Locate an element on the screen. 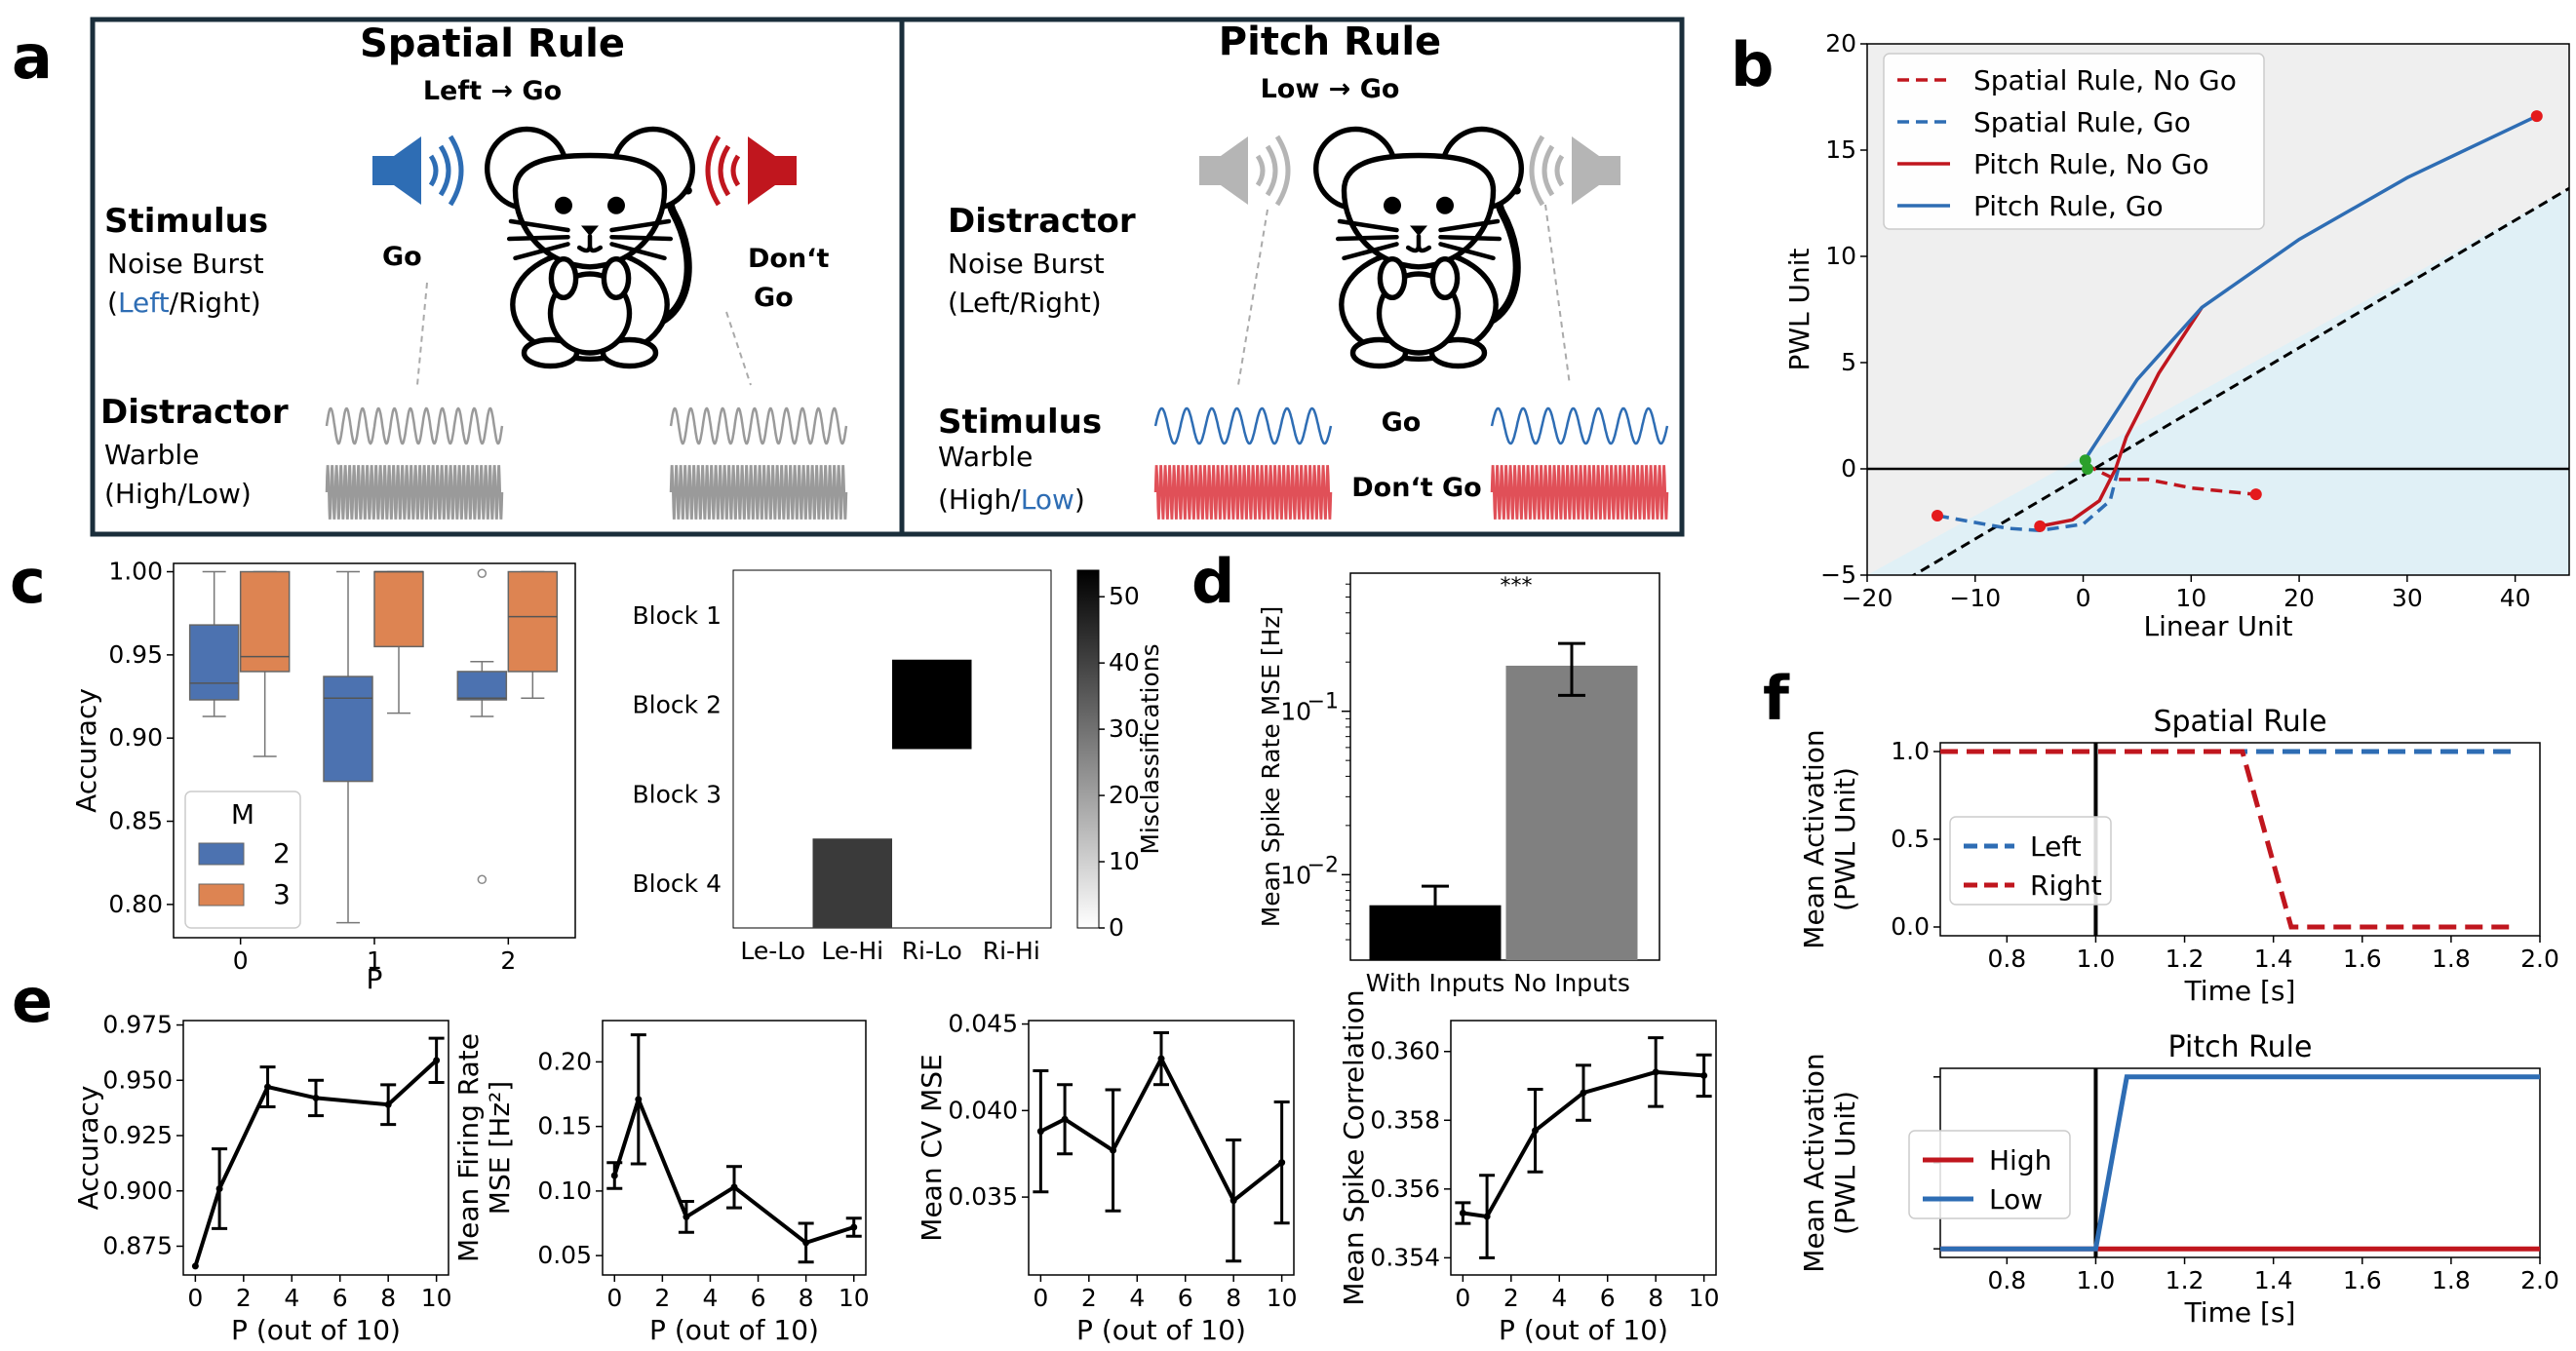 This screenshot has width=2576, height=1351. lower-region is located at coordinates (2218, 382).